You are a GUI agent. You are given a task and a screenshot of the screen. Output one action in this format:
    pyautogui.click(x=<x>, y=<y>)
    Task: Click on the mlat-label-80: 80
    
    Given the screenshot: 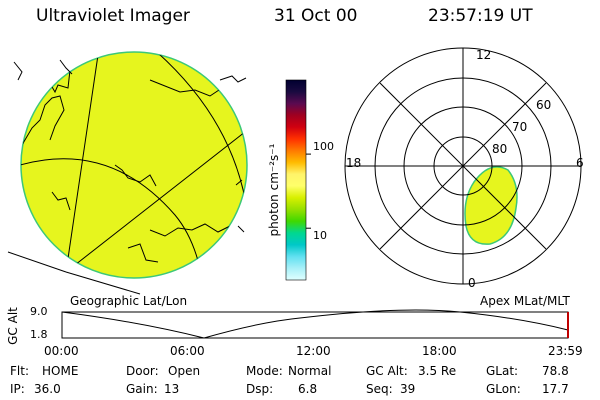 What is the action you would take?
    pyautogui.click(x=500, y=149)
    